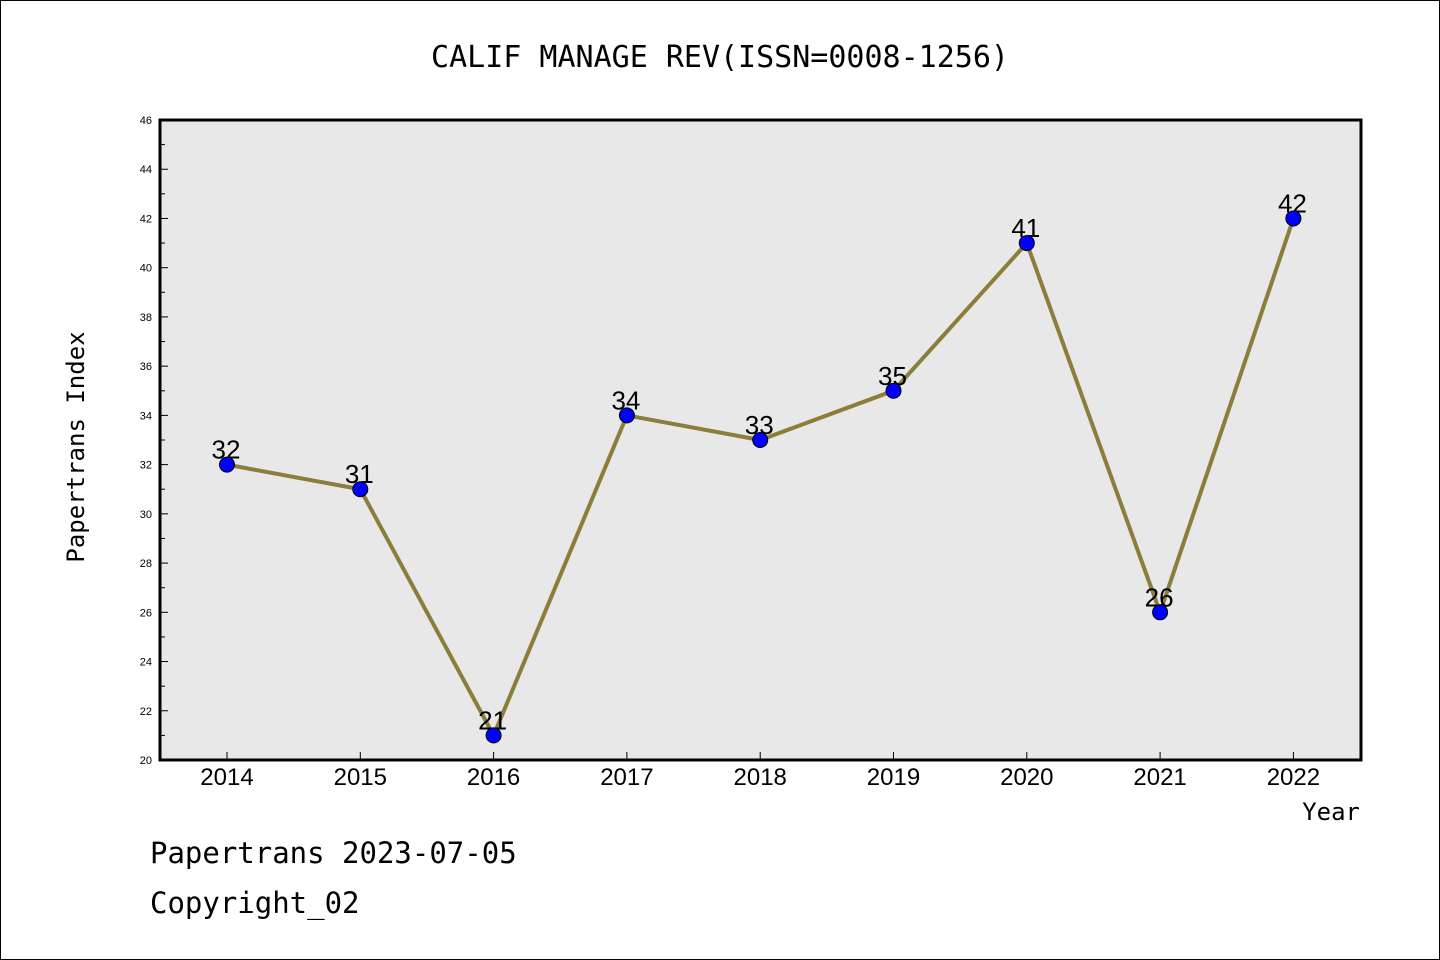 The height and width of the screenshot is (960, 1440). I want to click on x-tick-label: 2019, so click(893, 777).